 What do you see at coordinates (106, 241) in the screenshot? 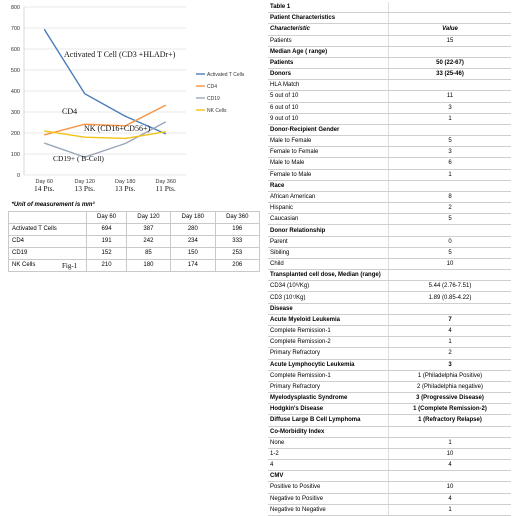
I see `table-cell: 191` at bounding box center [106, 241].